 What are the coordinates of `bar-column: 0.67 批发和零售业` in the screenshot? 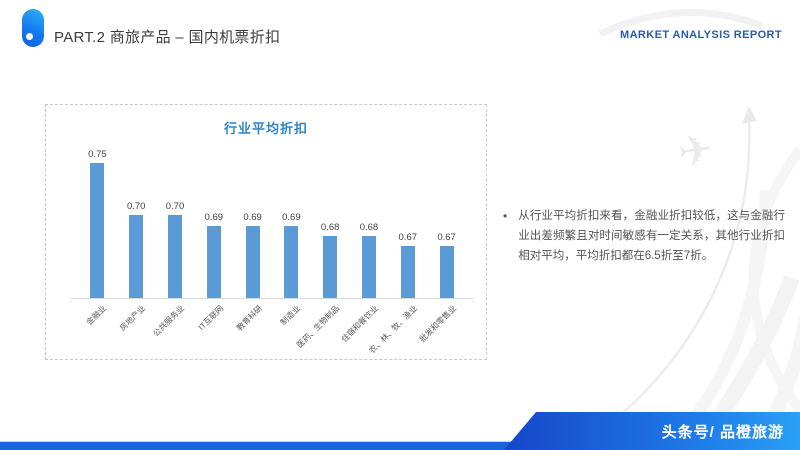 It's located at (441, 224).